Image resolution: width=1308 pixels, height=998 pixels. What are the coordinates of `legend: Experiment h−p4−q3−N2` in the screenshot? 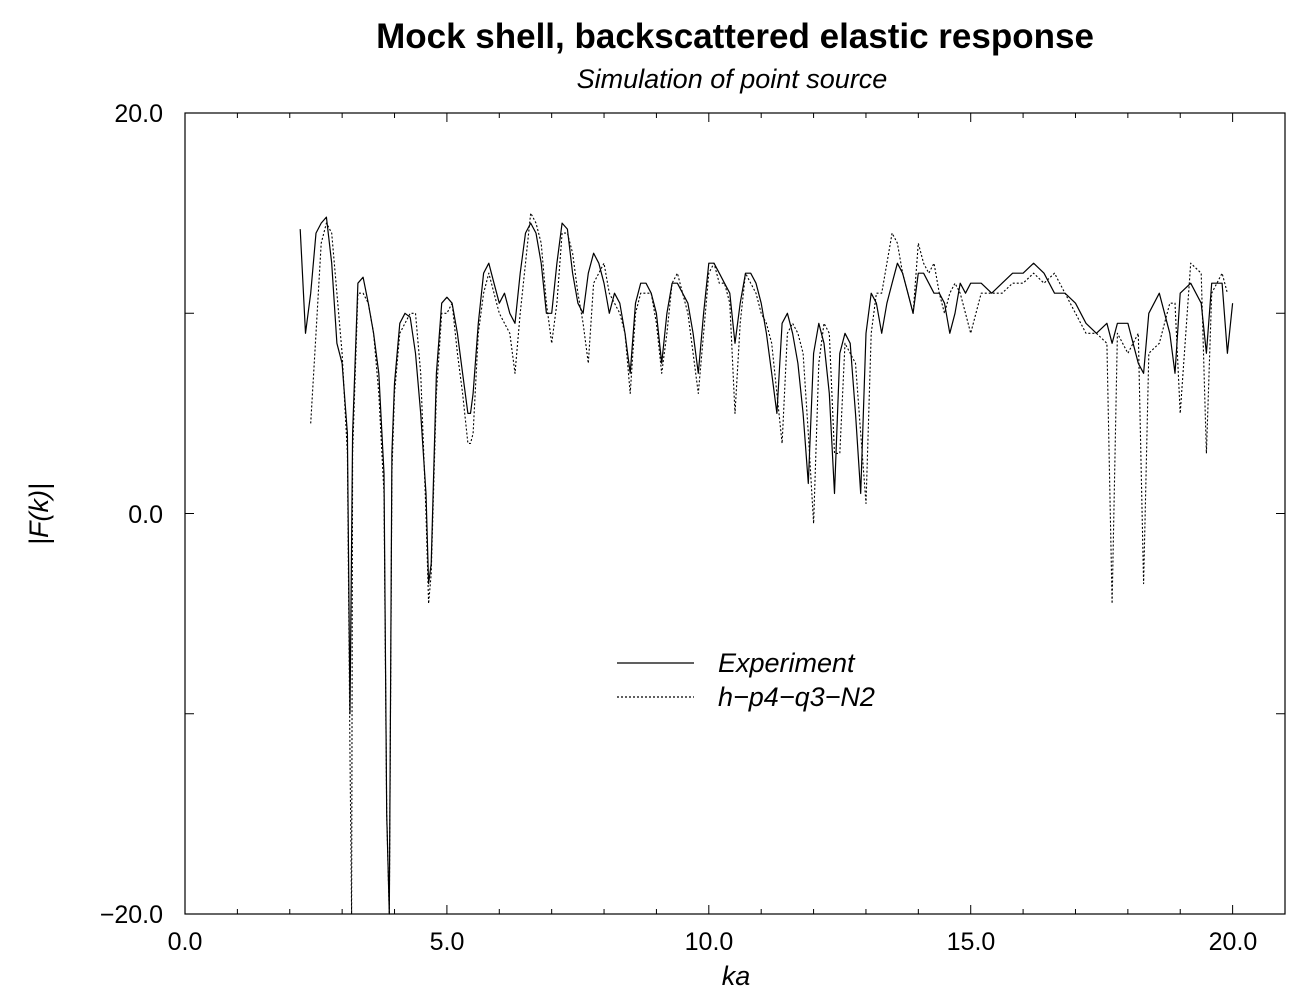 It's located at (746, 680).